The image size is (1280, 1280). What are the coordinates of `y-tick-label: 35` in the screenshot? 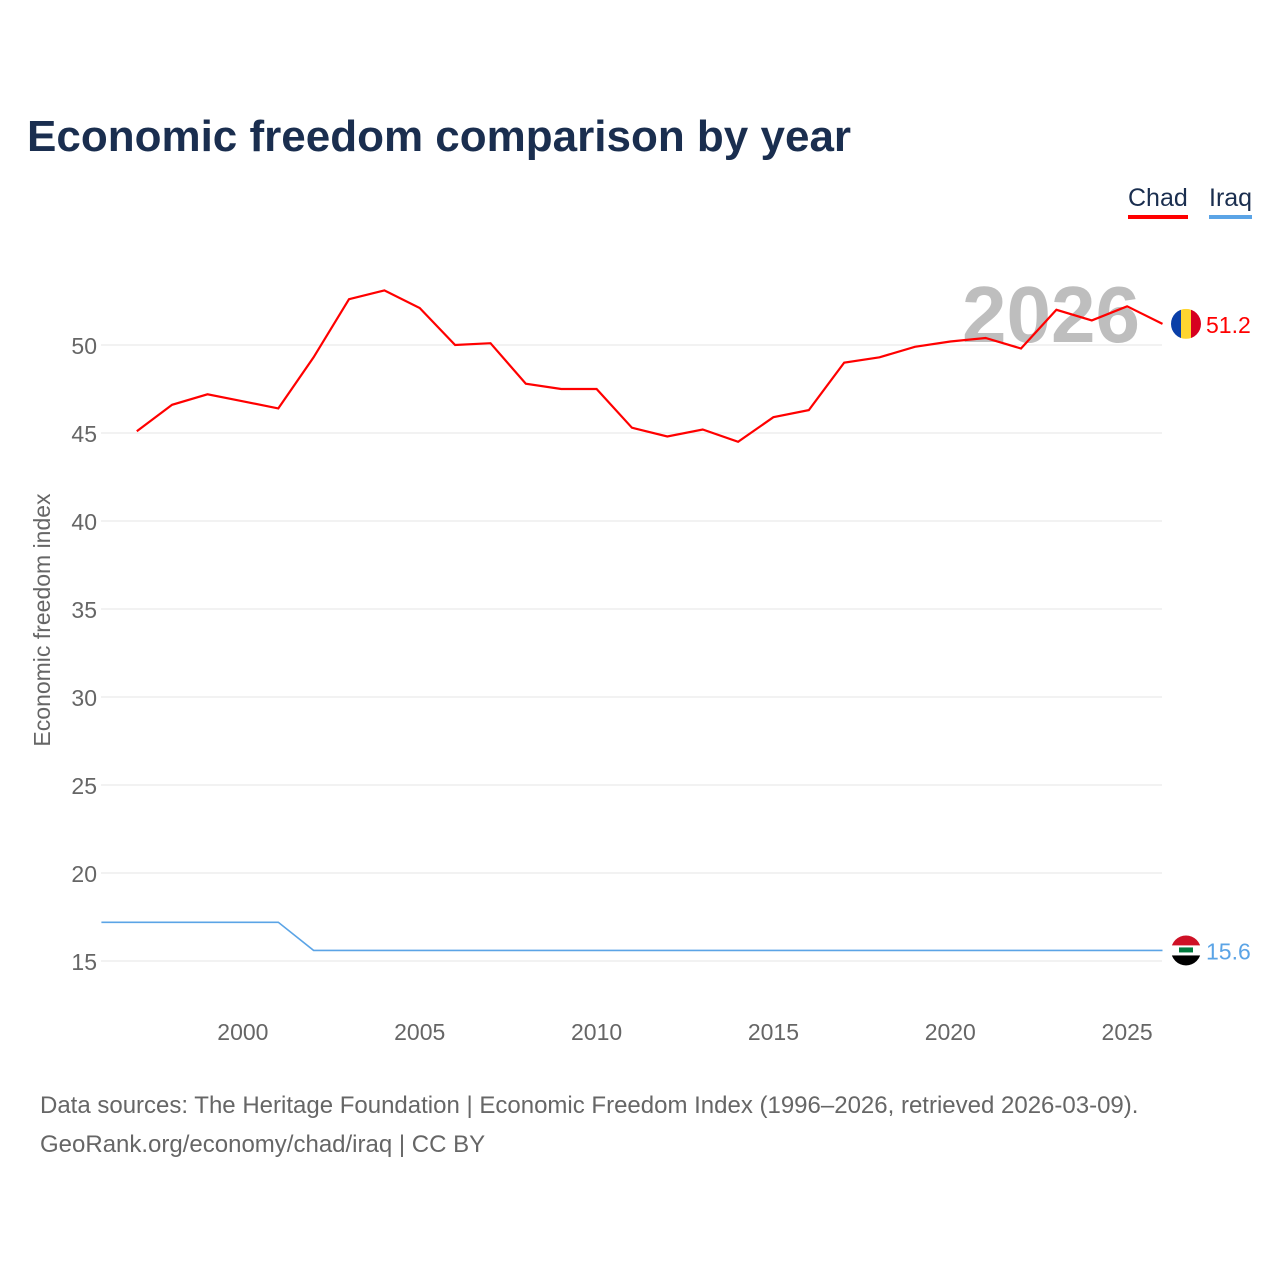 It's located at (84, 610).